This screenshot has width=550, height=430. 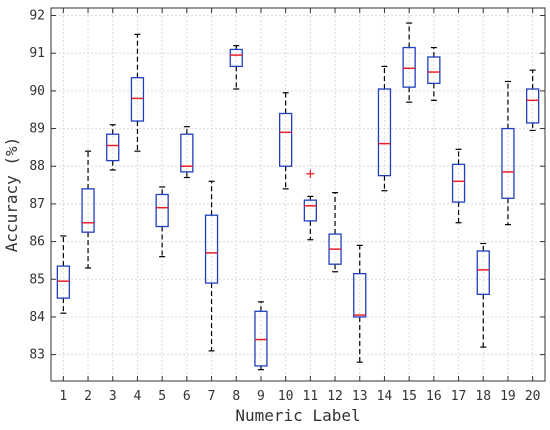 I want to click on x-tick-label: 19, so click(x=508, y=396).